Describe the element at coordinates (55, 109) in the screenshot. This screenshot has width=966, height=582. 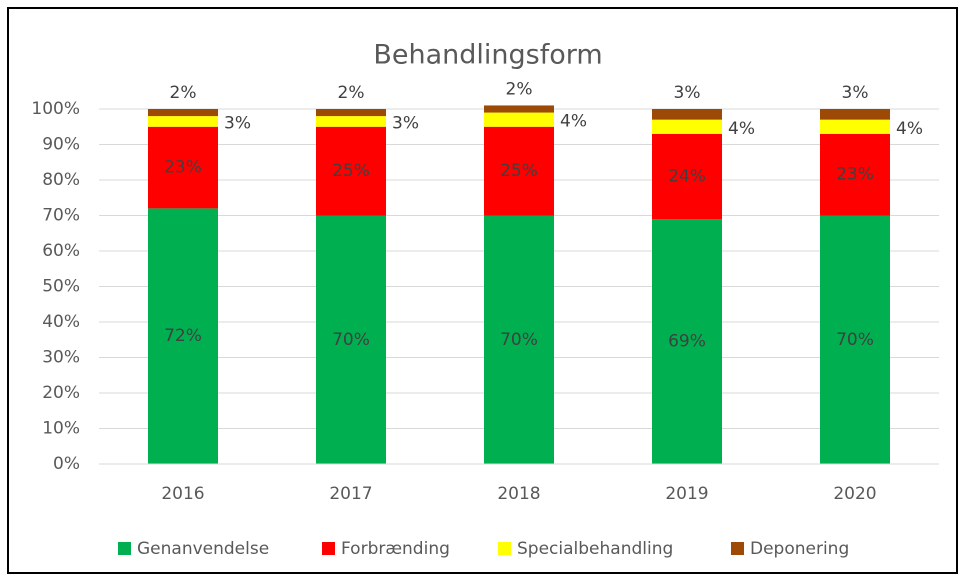
I see `y-tick-label: 100%` at that location.